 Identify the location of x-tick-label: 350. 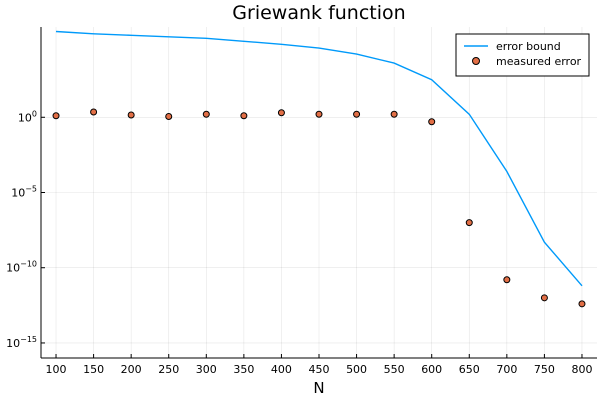
(243, 369).